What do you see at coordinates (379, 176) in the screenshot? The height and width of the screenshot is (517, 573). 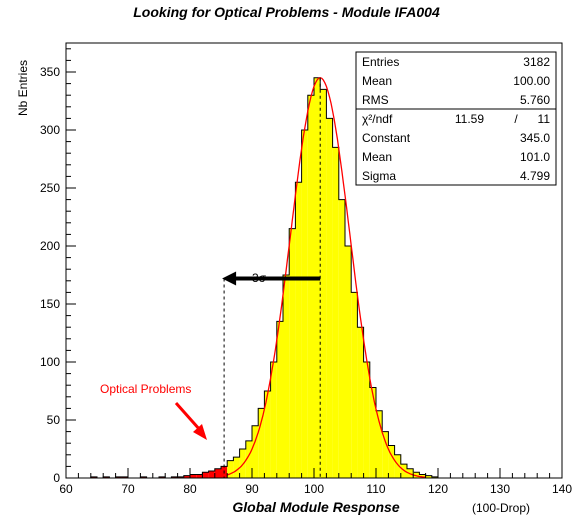 I see `stat-label: Sigma` at bounding box center [379, 176].